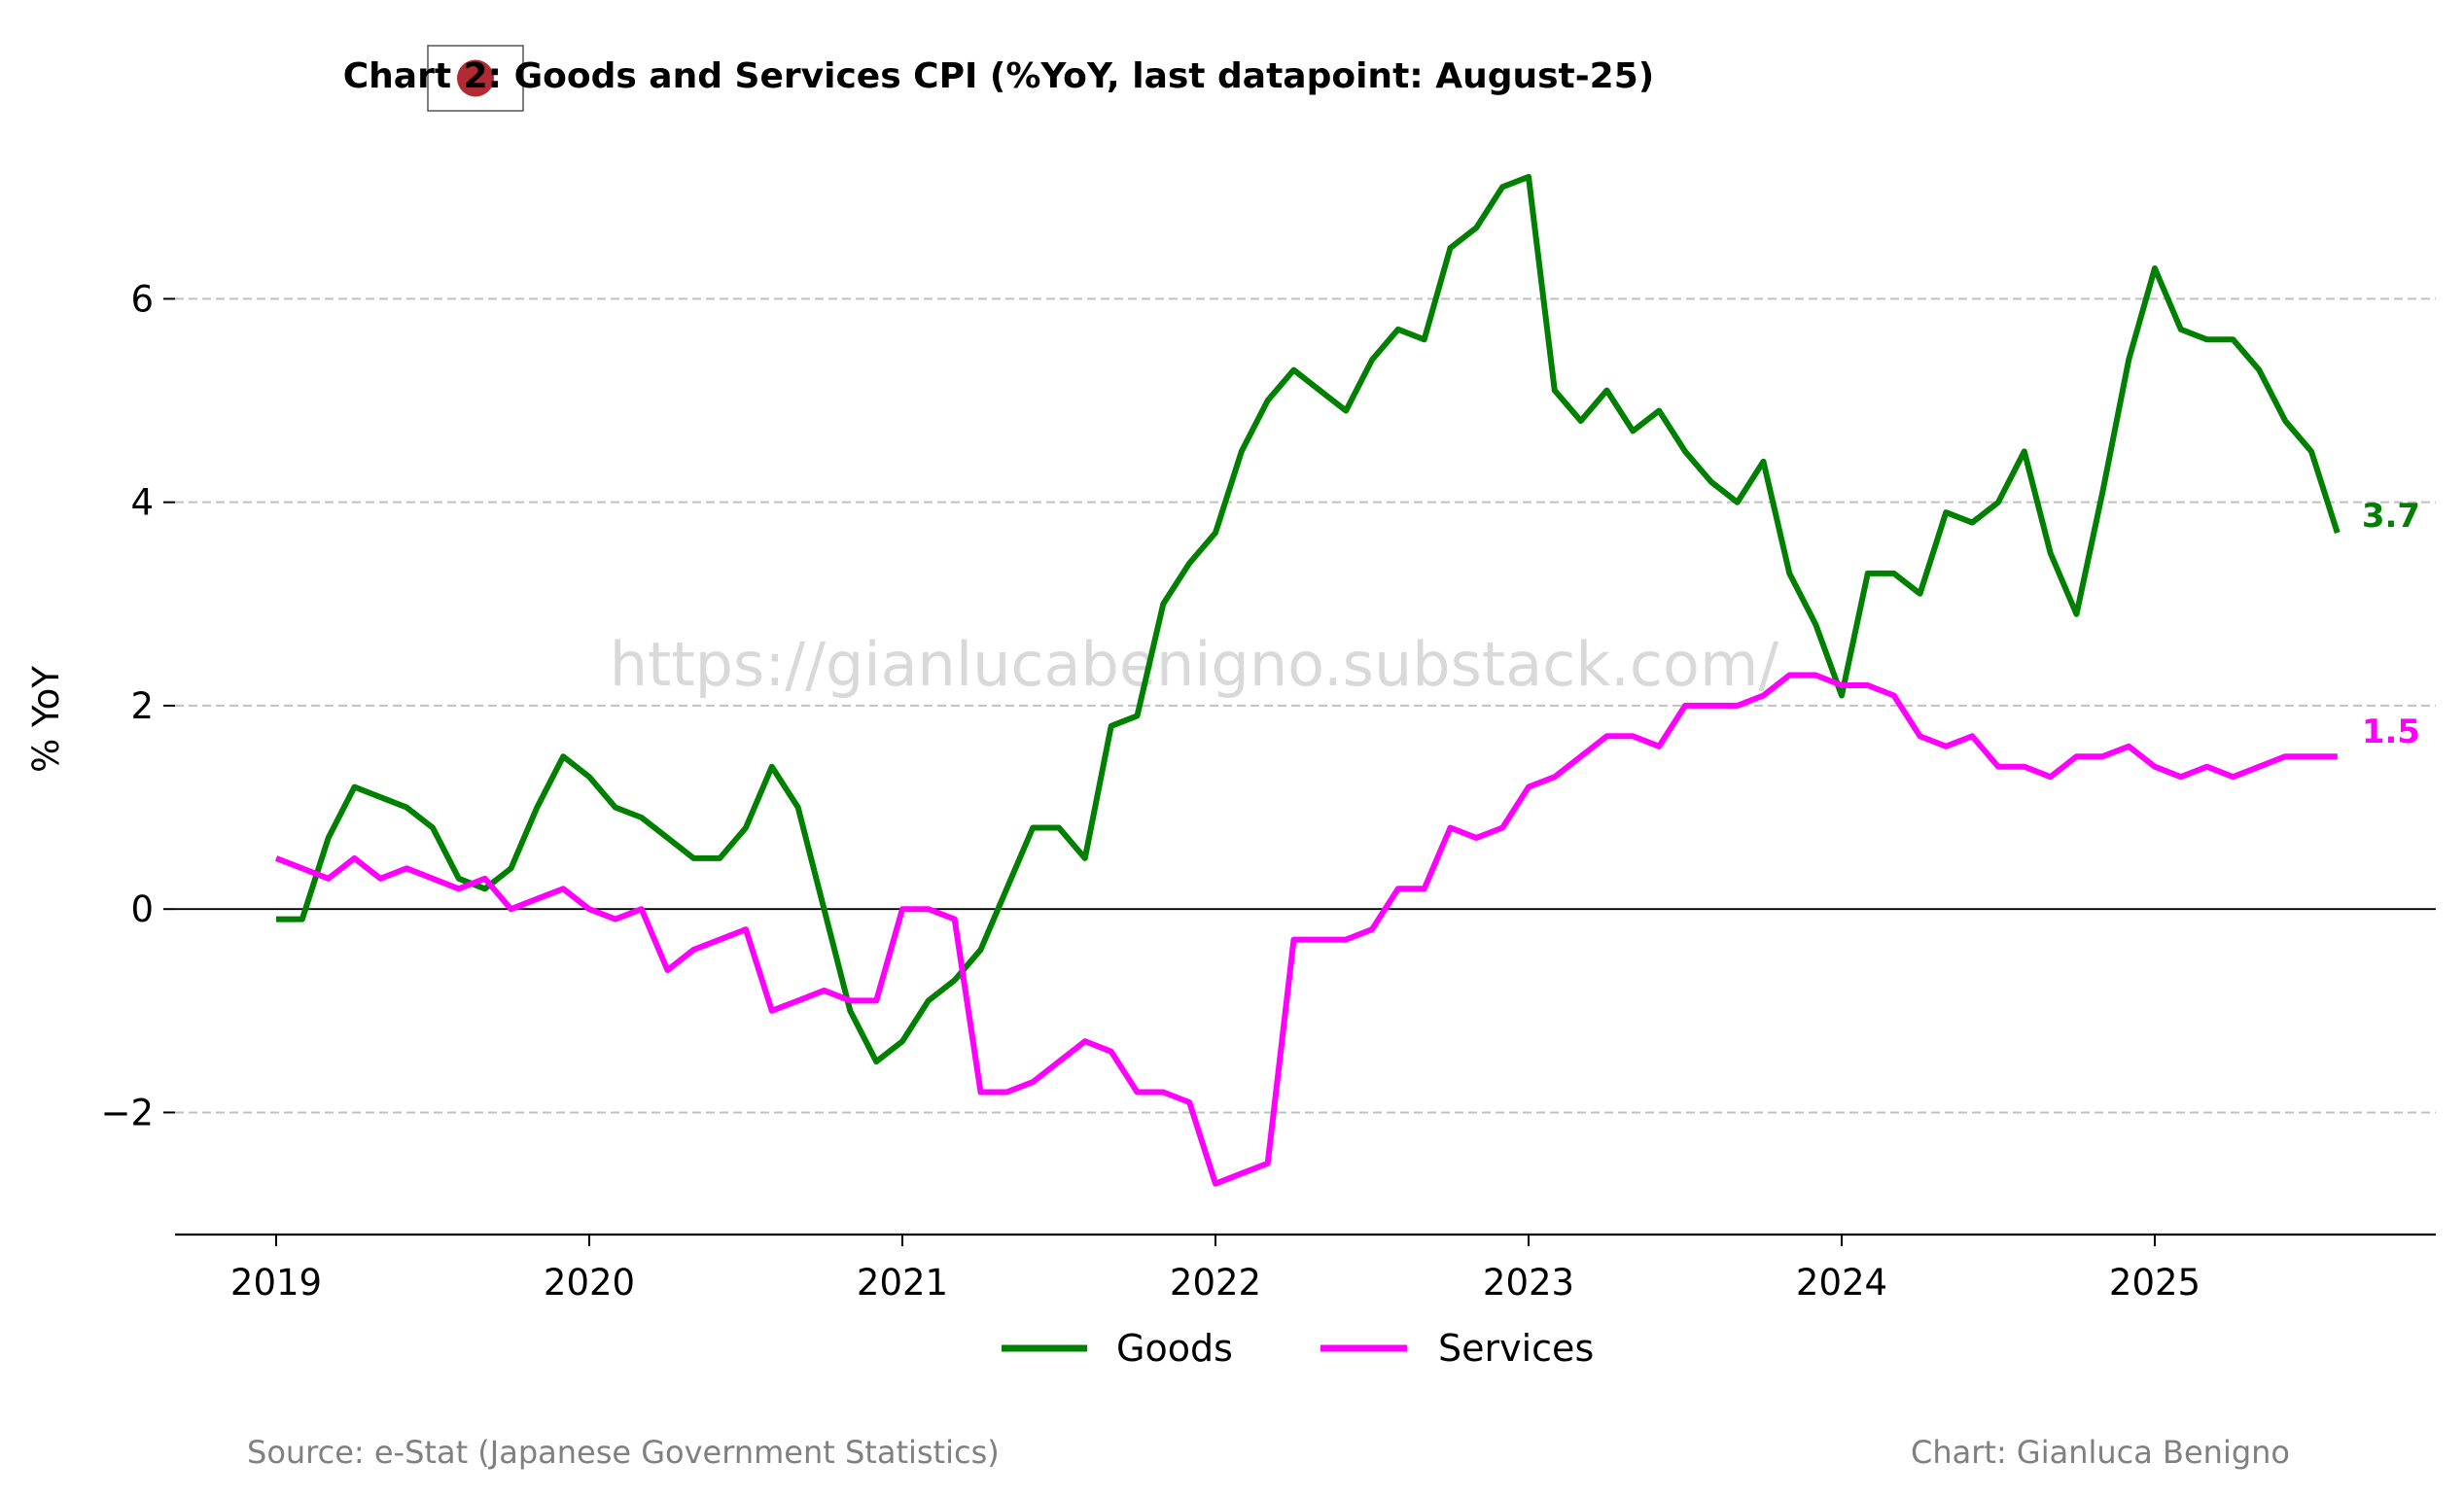 The height and width of the screenshot is (1497, 2464). What do you see at coordinates (1528, 1283) in the screenshot?
I see `x-tick-label: 2023` at bounding box center [1528, 1283].